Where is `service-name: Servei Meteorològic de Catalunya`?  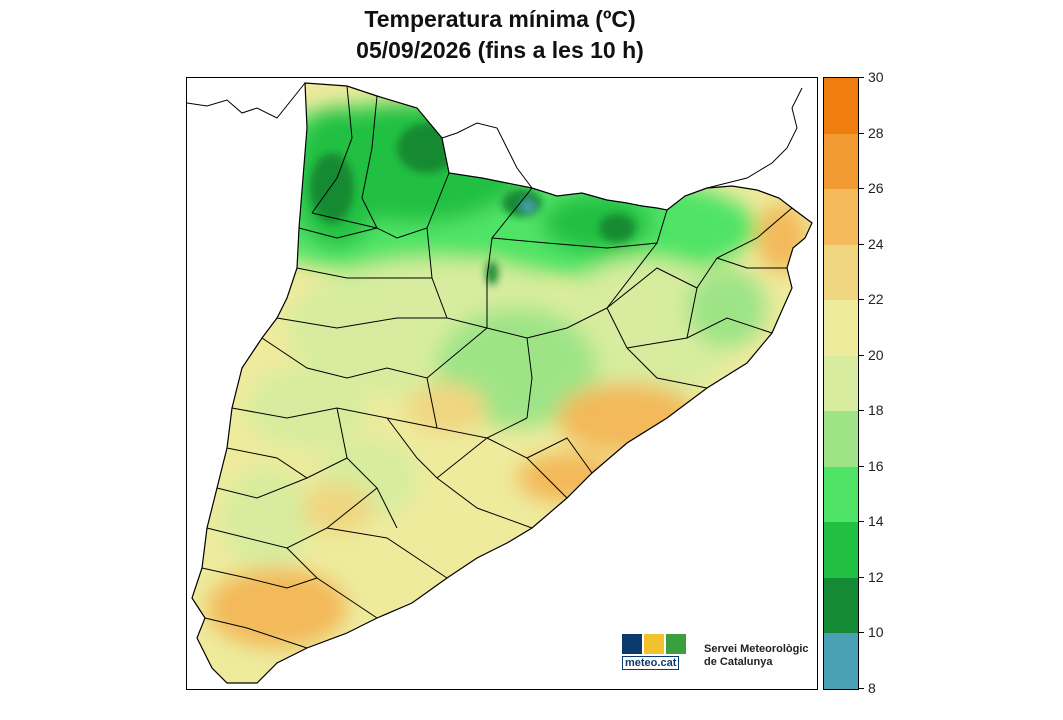
service-name: Servei Meteorològic de Catalunya is located at coordinates (756, 656).